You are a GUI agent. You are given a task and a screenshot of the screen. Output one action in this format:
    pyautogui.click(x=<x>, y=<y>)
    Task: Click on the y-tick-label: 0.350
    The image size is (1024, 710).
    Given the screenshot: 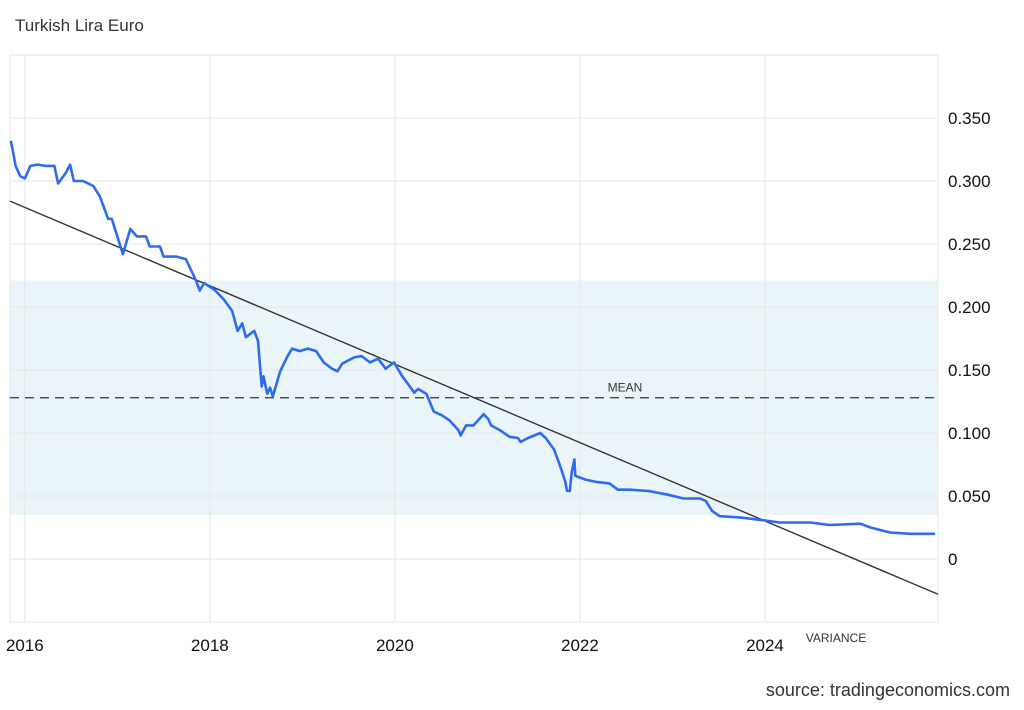 What is the action you would take?
    pyautogui.click(x=969, y=118)
    